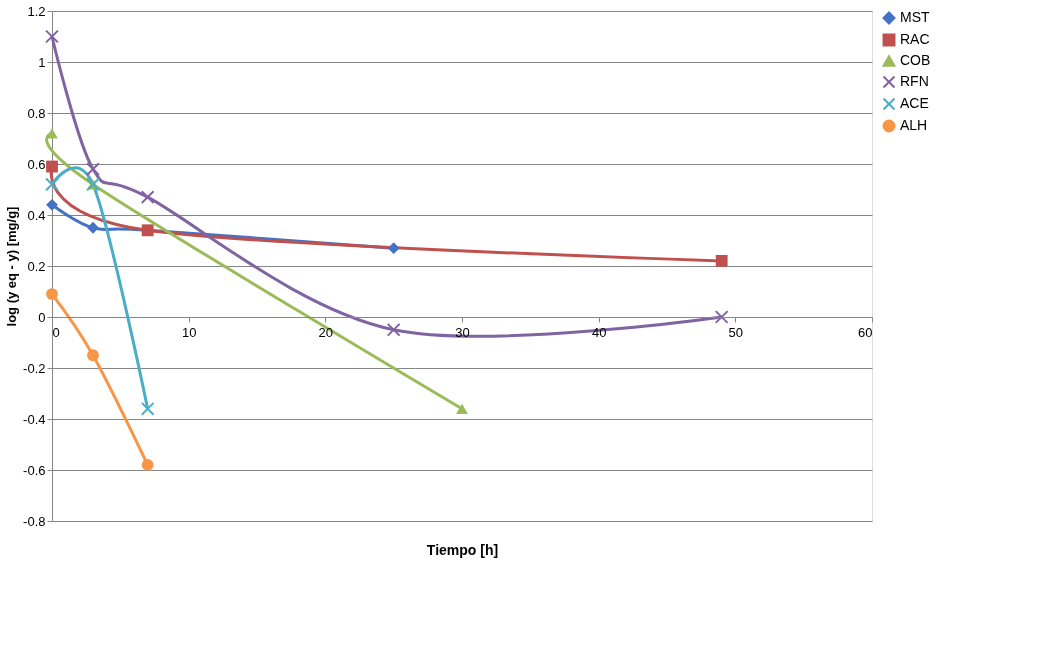 The height and width of the screenshot is (647, 1047). What do you see at coordinates (36, 11) in the screenshot?
I see `y-tick-label: 1.2` at bounding box center [36, 11].